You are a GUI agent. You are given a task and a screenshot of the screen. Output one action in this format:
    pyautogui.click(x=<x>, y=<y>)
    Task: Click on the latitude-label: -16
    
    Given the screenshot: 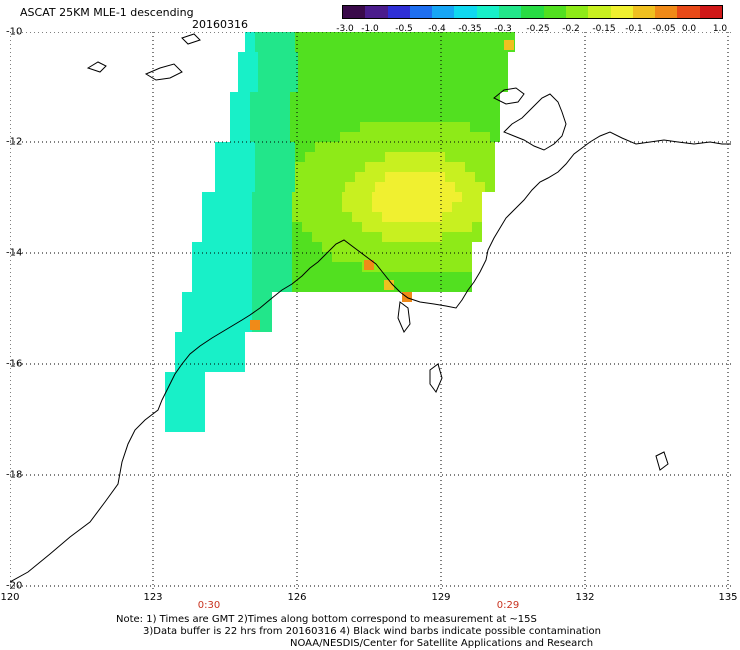 What is the action you would take?
    pyautogui.click(x=14, y=364)
    